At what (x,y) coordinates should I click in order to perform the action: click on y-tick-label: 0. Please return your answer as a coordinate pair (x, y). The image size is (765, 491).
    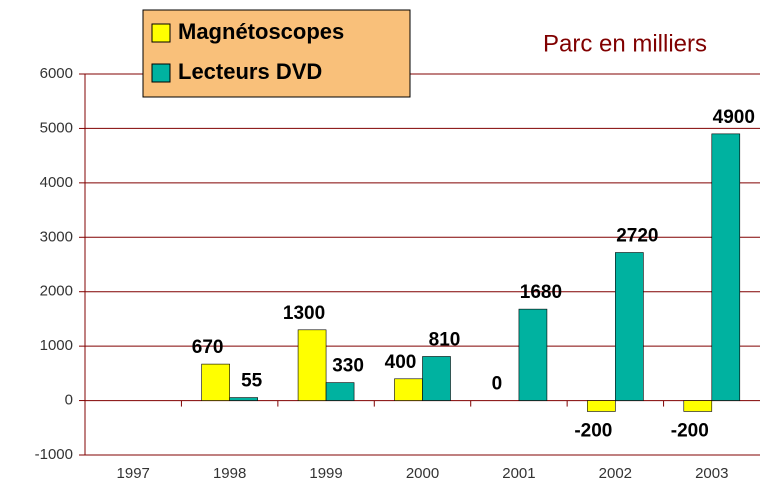
    Looking at the image, I should click on (69, 400).